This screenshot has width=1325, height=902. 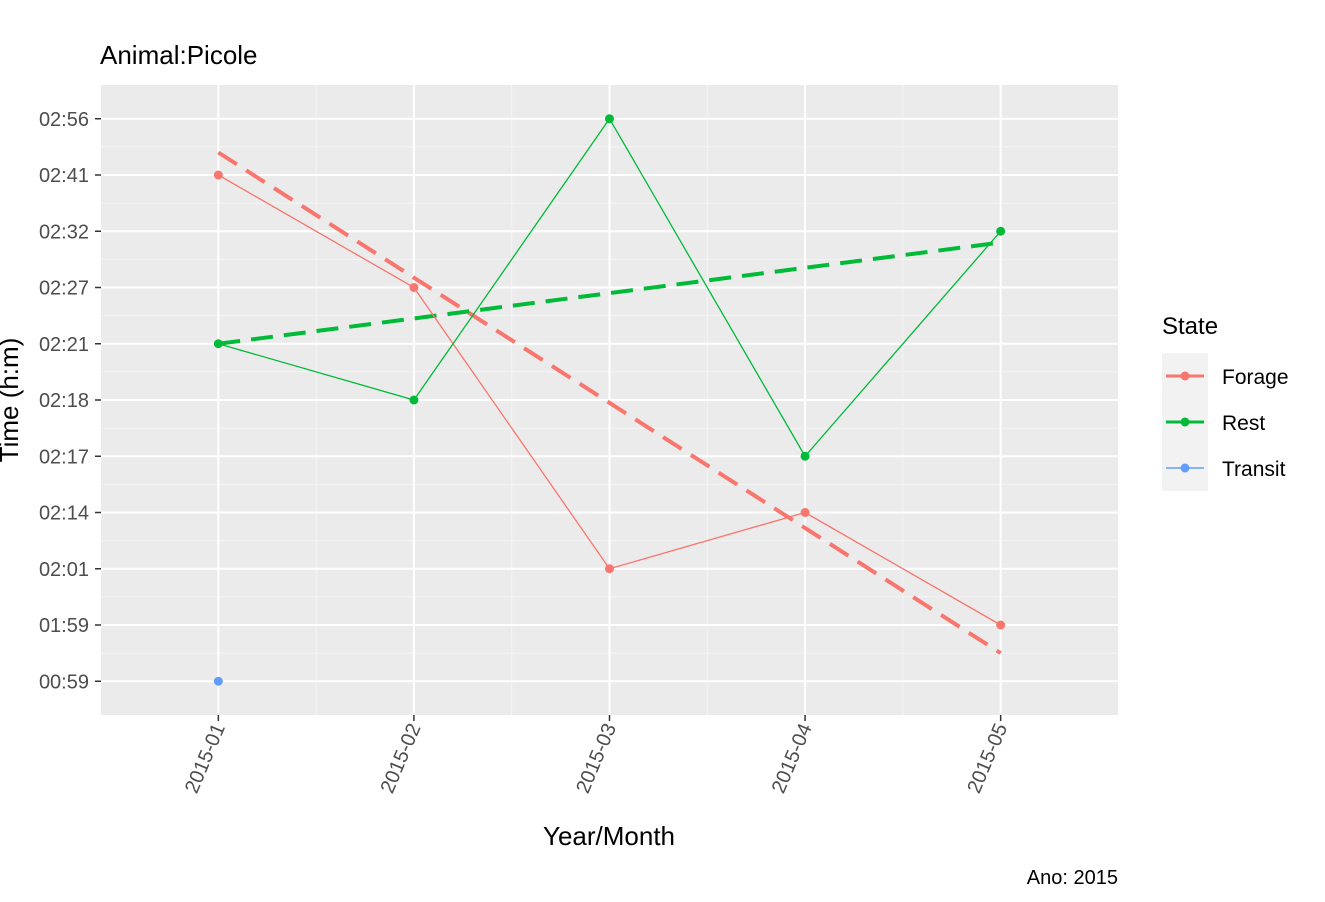 What do you see at coordinates (64, 682) in the screenshot?
I see `y-tick-label: 00:59` at bounding box center [64, 682].